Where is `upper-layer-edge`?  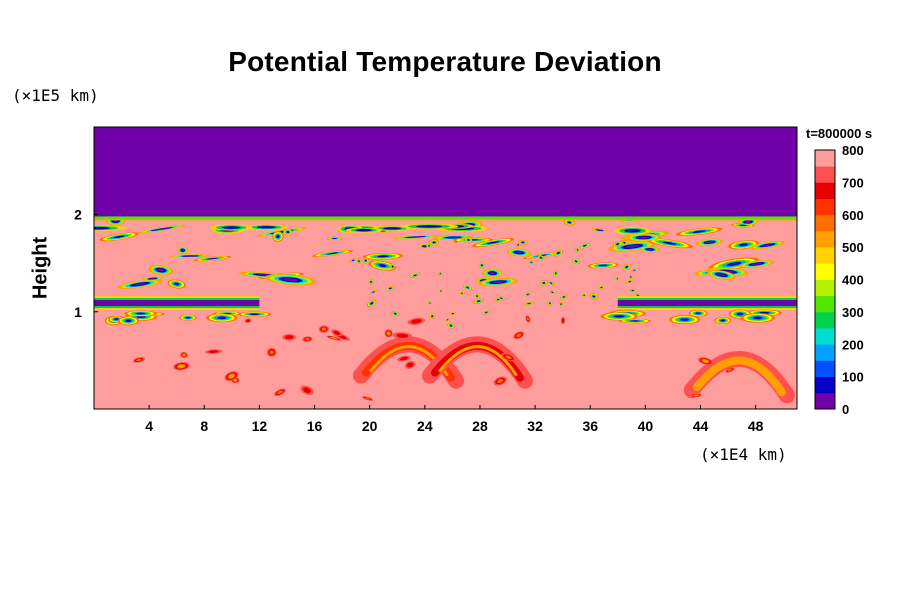 upper-layer-edge is located at coordinates (445, 219).